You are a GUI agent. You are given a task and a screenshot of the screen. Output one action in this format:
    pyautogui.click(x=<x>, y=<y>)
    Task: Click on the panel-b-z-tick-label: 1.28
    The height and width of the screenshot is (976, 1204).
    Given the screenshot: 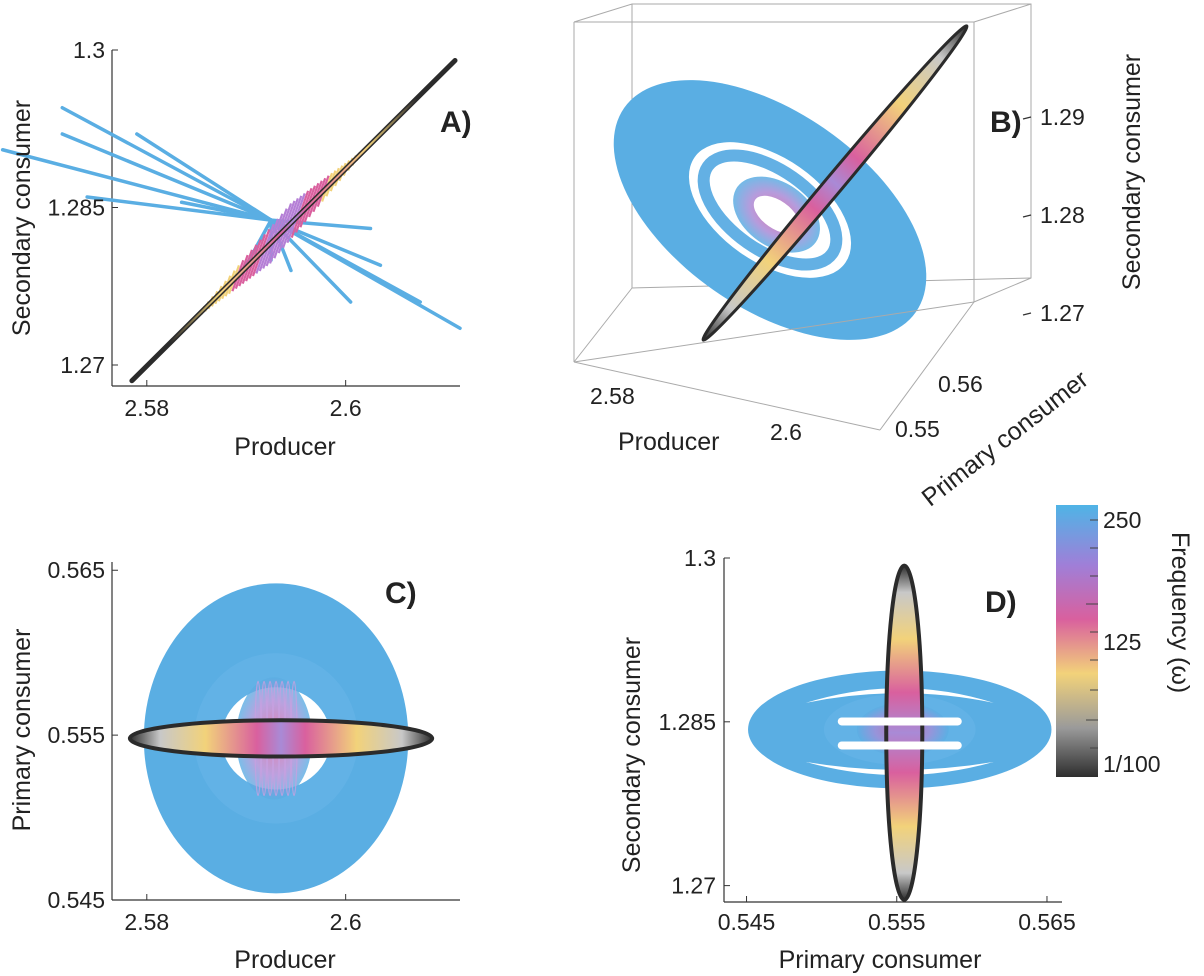 What is the action you would take?
    pyautogui.click(x=1062, y=215)
    